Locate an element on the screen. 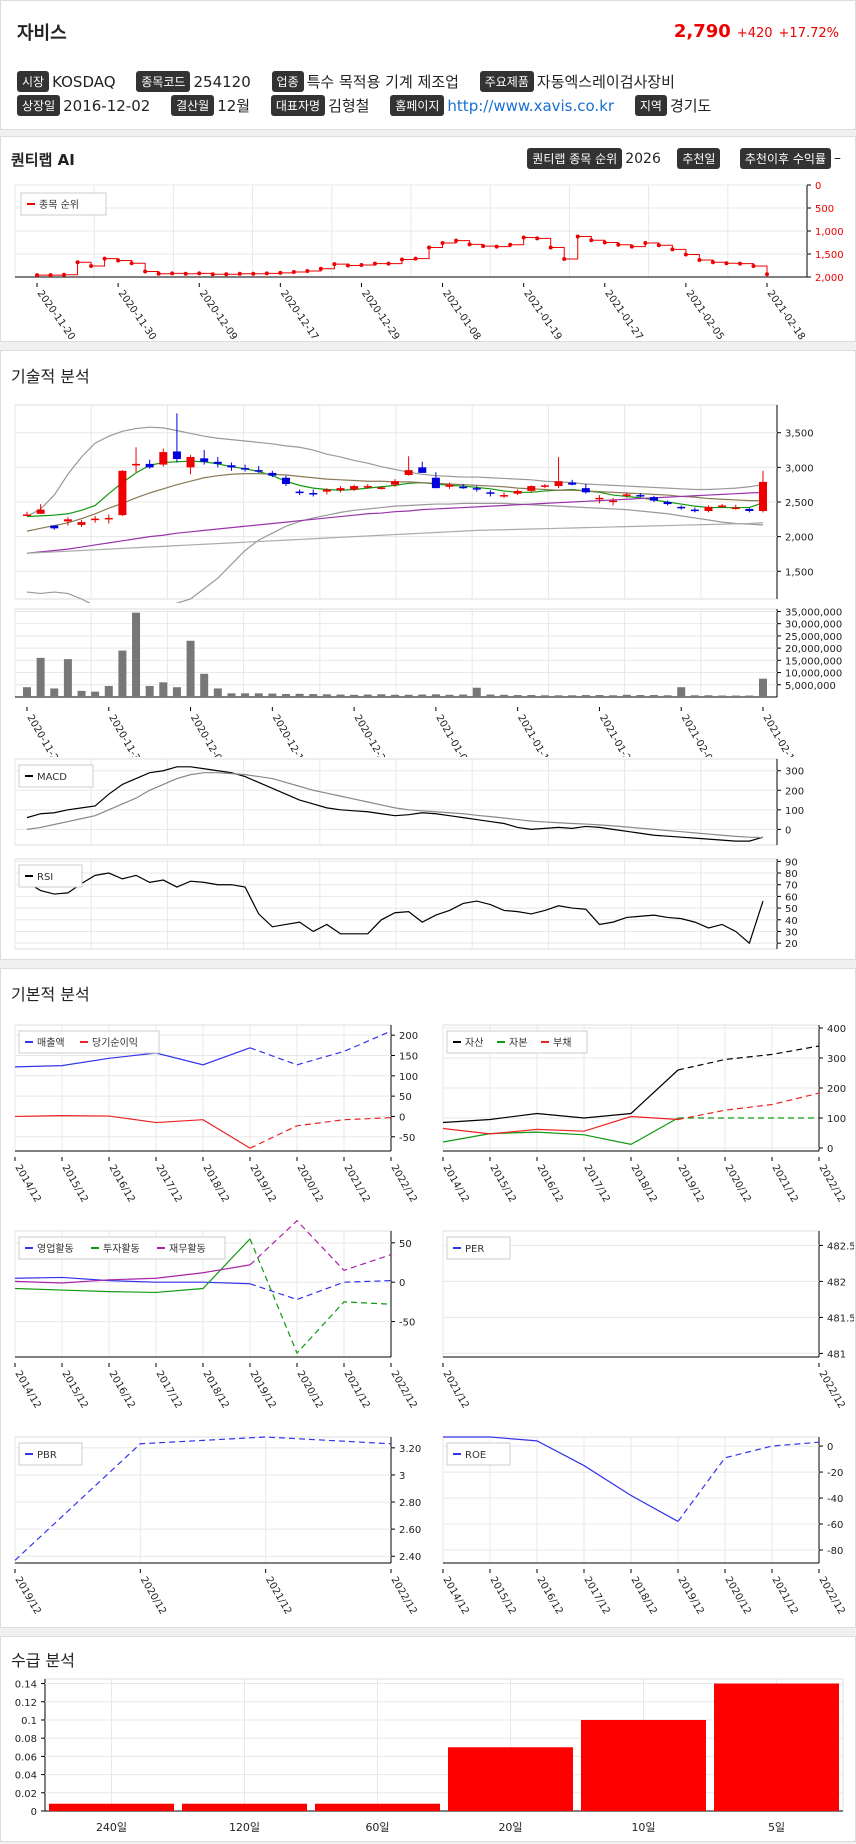 This screenshot has width=856, height=1844. macd-line-signal is located at coordinates (395, 805).